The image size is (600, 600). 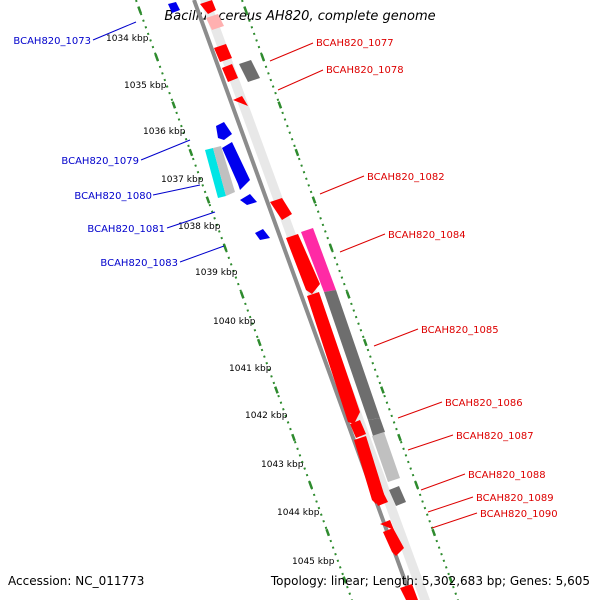 I want to click on scale-label: 1039 kbp, so click(x=216, y=273).